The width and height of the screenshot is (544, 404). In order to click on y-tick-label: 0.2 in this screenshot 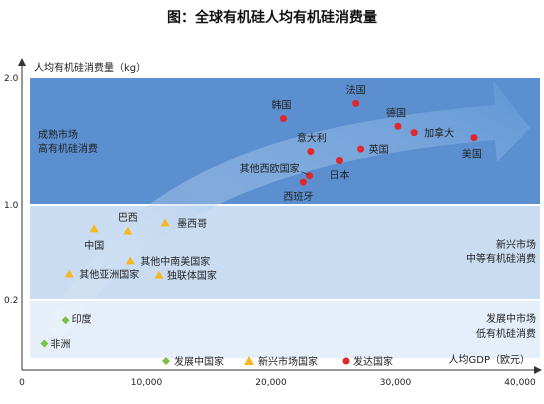, I will do `click(11, 301)`.